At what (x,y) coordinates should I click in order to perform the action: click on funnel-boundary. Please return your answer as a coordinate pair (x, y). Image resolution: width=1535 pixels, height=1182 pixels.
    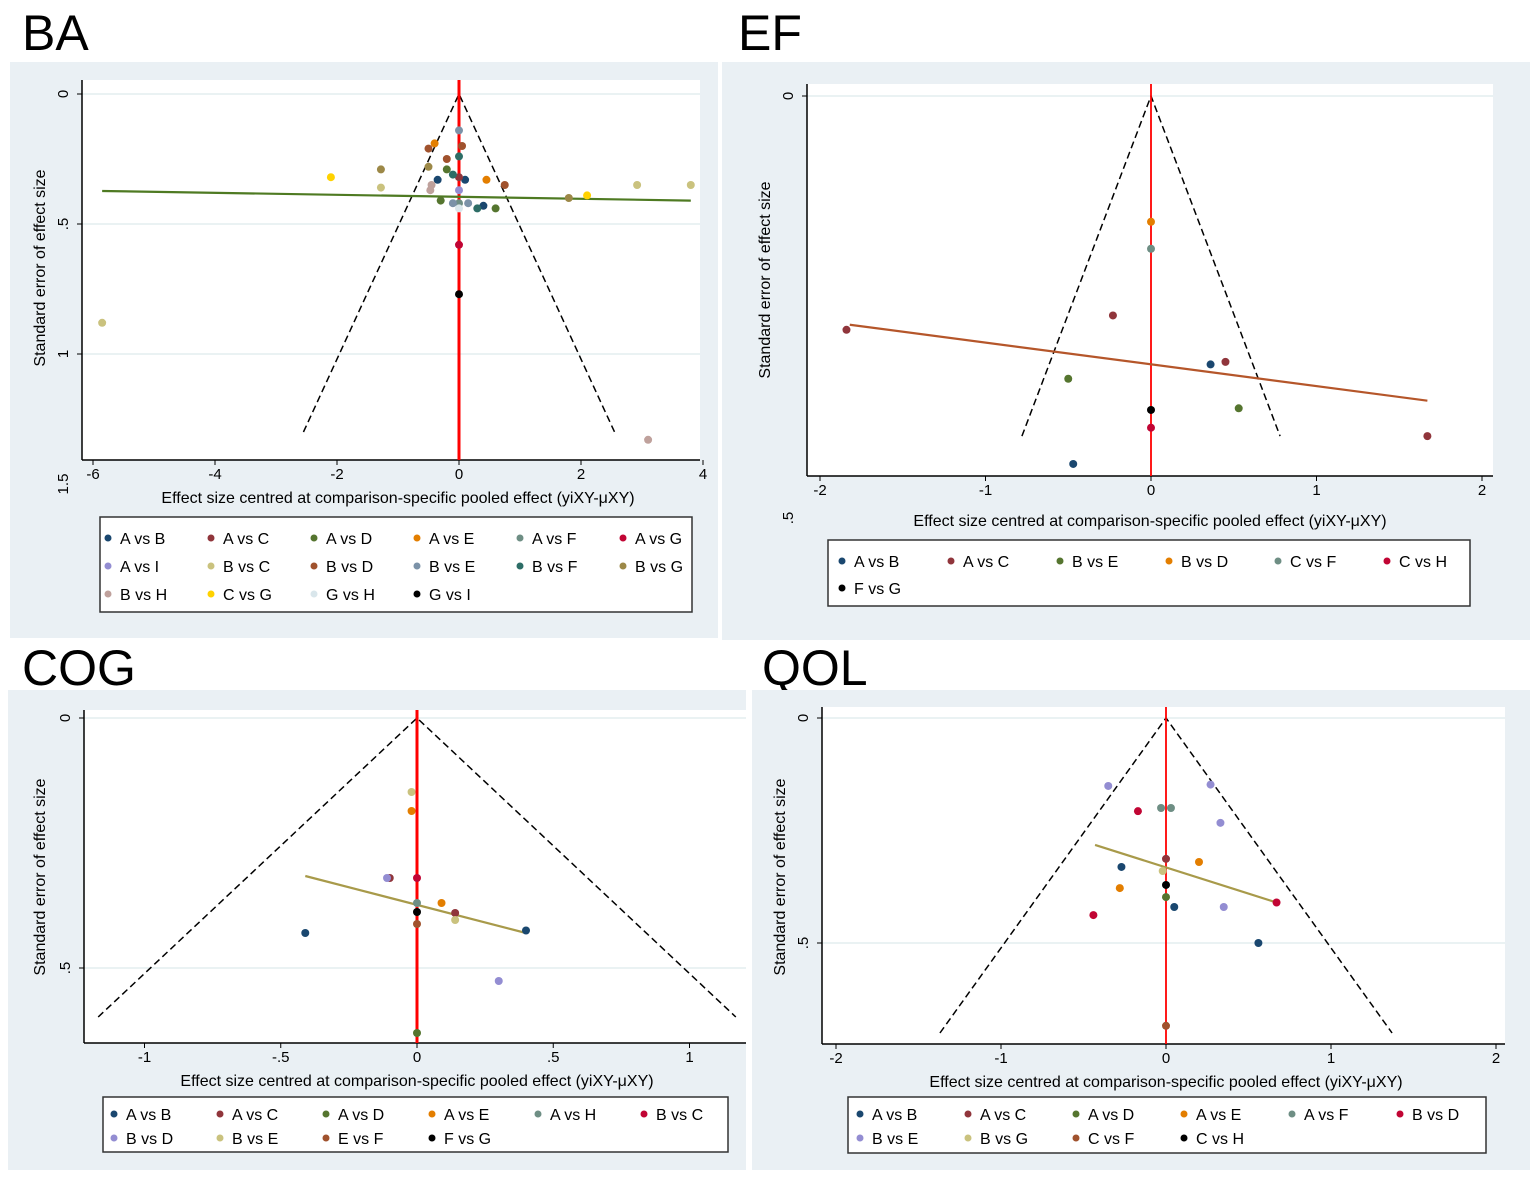
    Looking at the image, I should click on (459, 262).